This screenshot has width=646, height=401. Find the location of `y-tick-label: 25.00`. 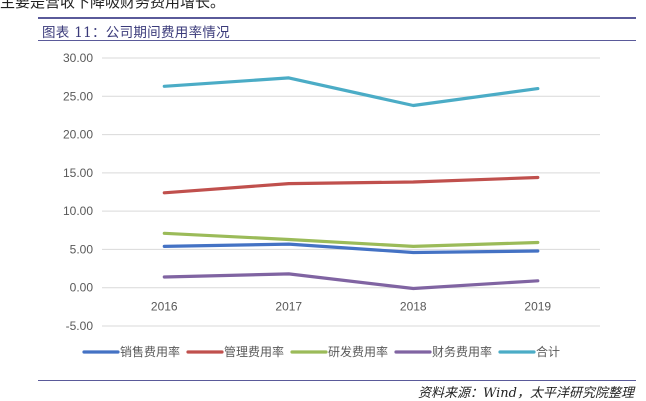

y-tick-label: 25.00 is located at coordinates (78, 96).